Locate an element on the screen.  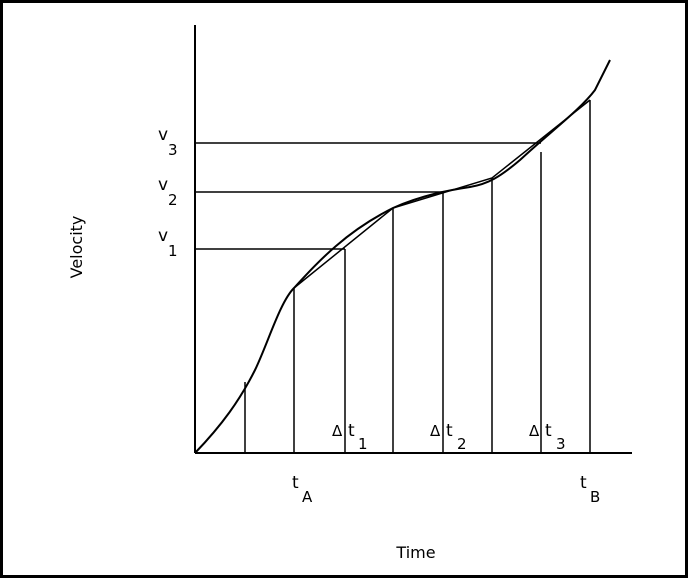
y-axis-title: Velocity is located at coordinates (76, 247).